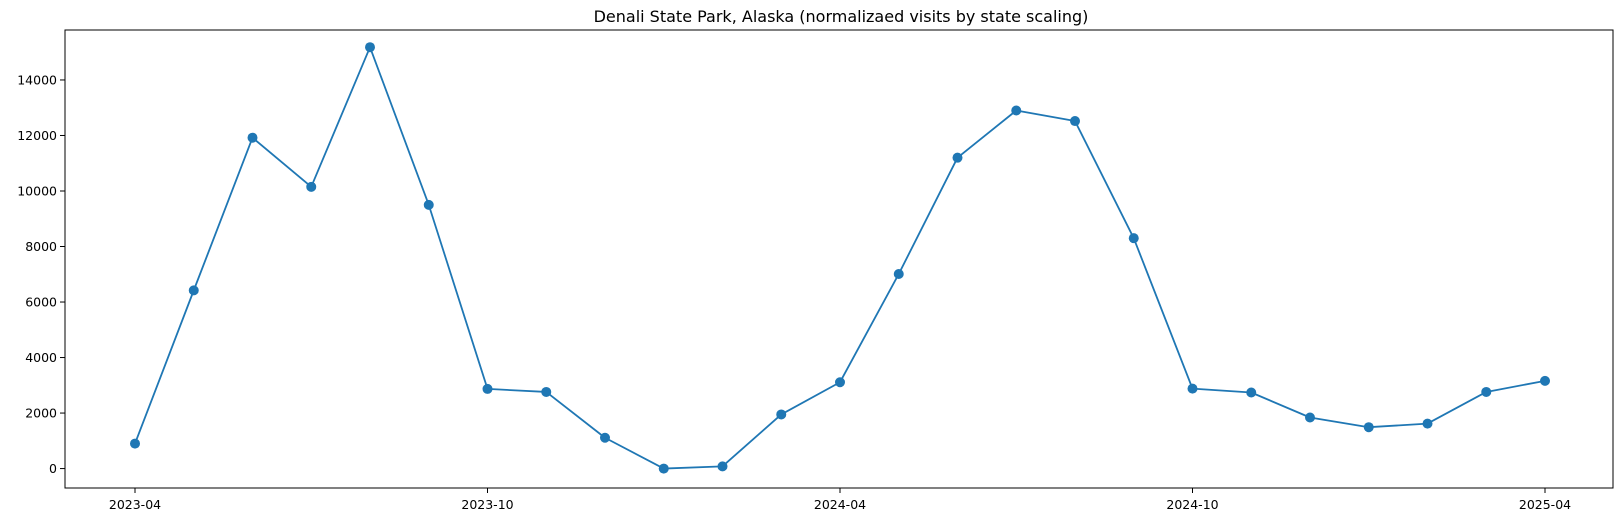 The image size is (1624, 526). What do you see at coordinates (487, 504) in the screenshot?
I see `x-tick-label: 2023-10` at bounding box center [487, 504].